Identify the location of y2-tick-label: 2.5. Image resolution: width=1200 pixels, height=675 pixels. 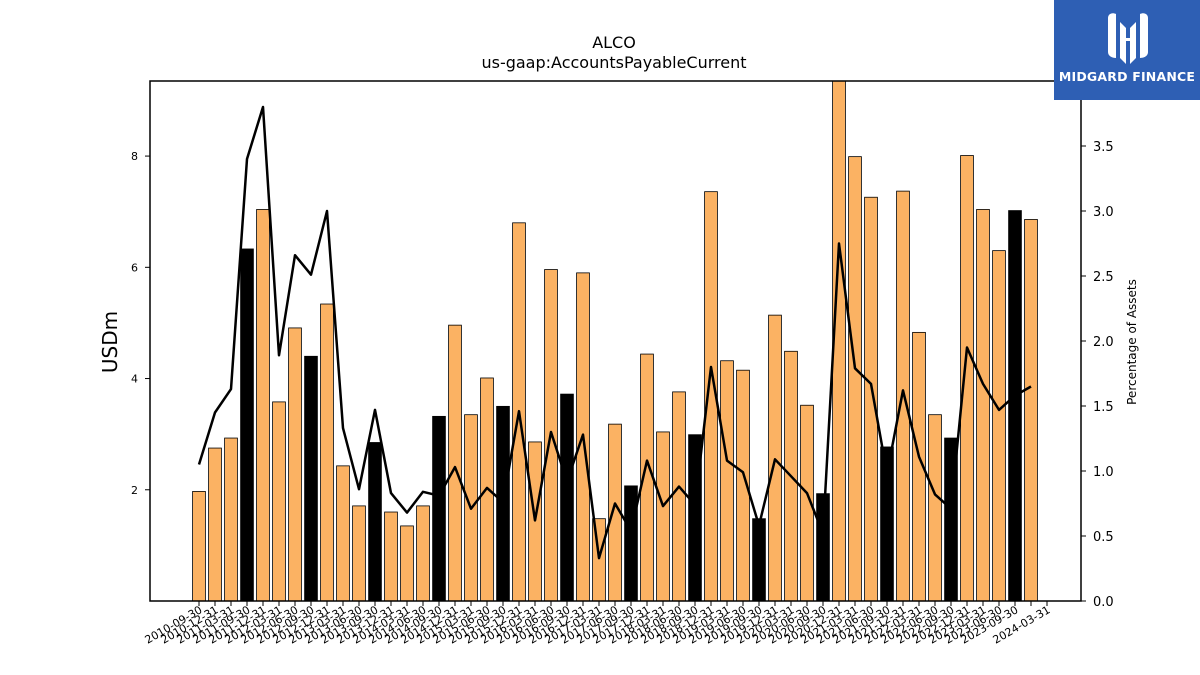
(1103, 277).